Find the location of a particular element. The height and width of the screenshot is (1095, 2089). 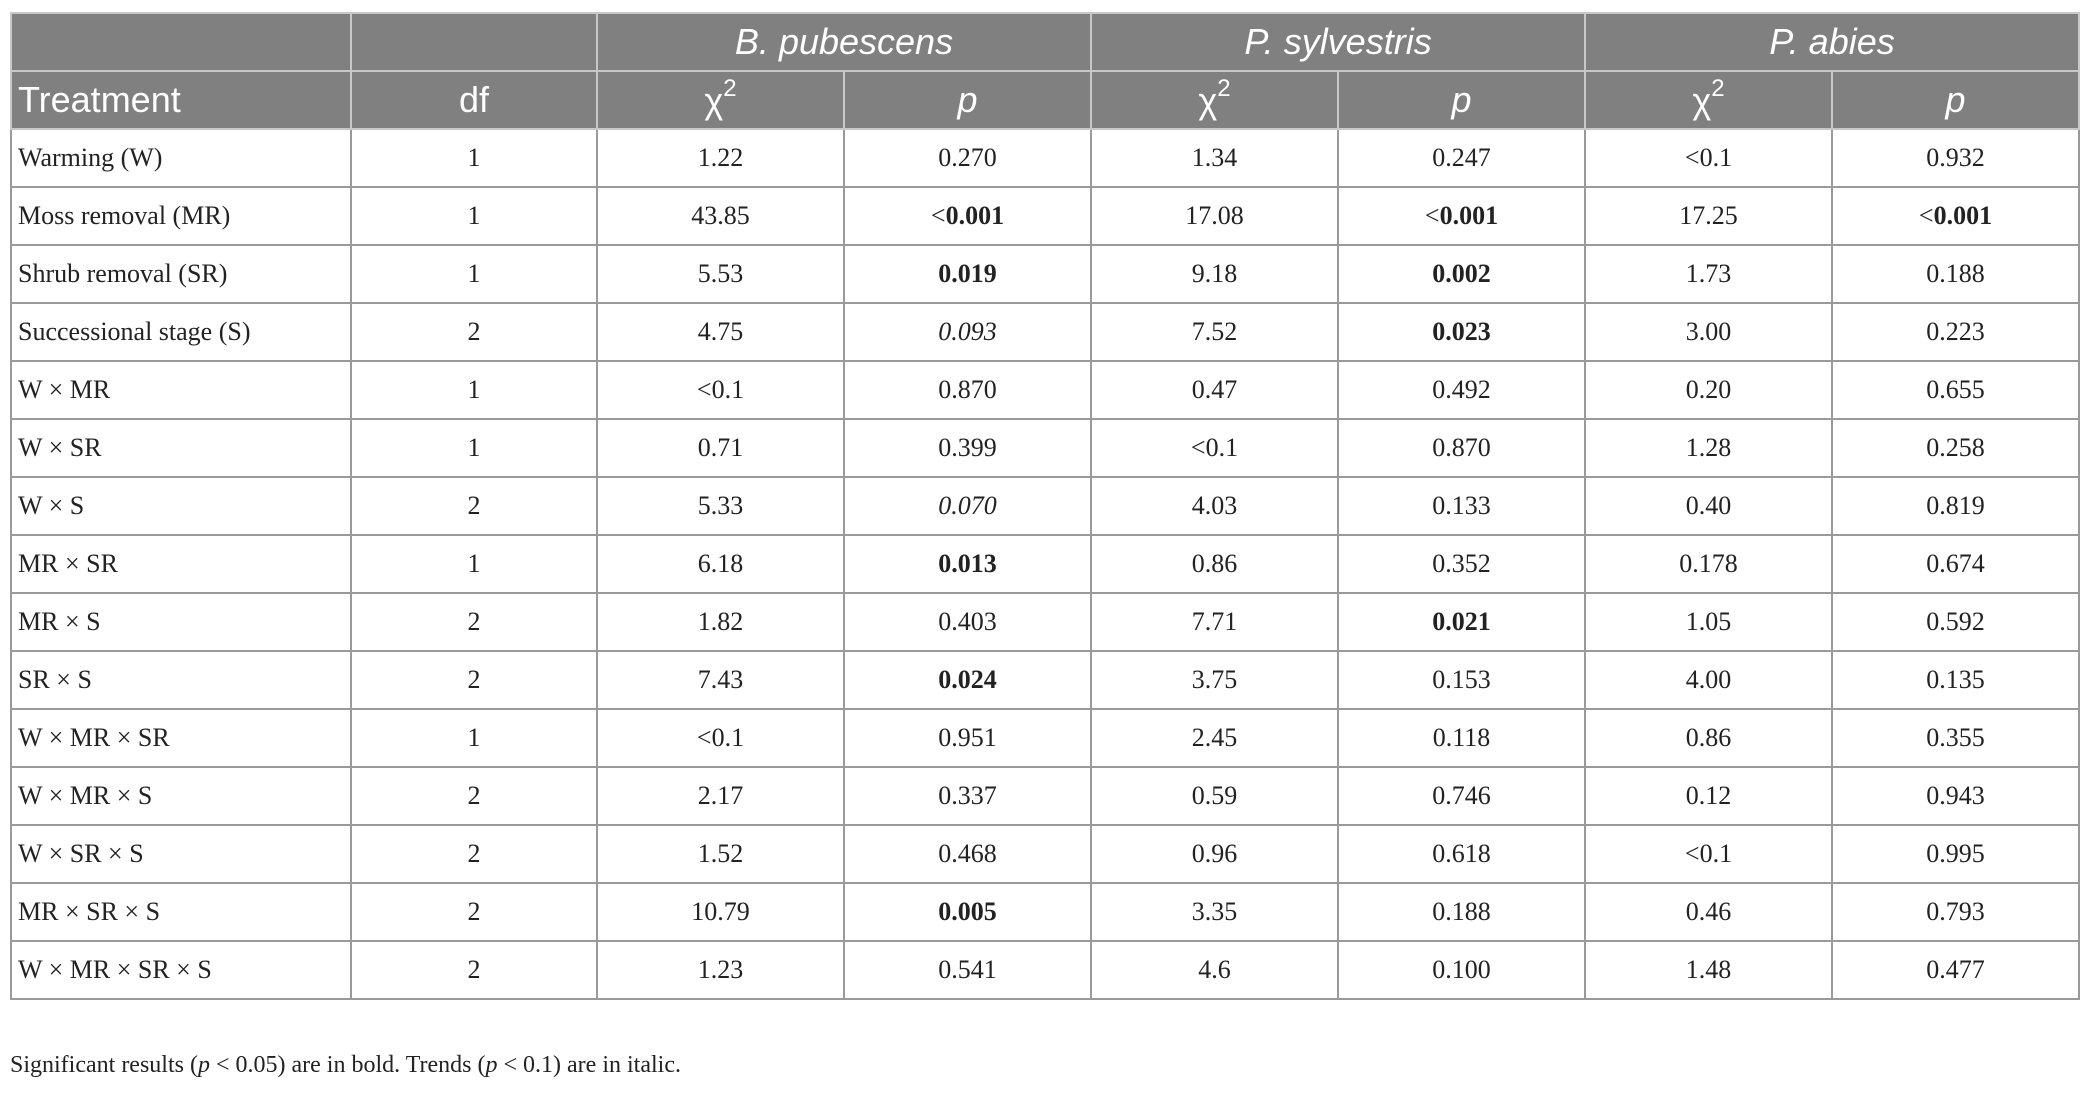

species-header-p-abies: P. abies is located at coordinates (1832, 42).